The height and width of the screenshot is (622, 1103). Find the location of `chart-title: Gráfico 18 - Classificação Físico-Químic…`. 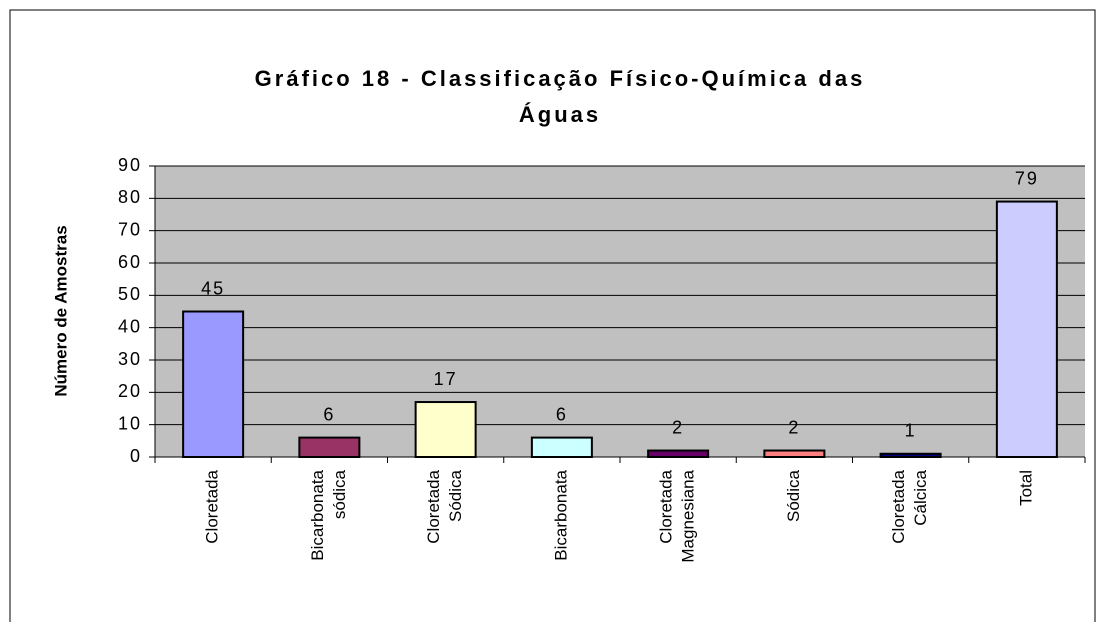

chart-title: Gráfico 18 - Classificação Físico-Químic… is located at coordinates (560, 78).